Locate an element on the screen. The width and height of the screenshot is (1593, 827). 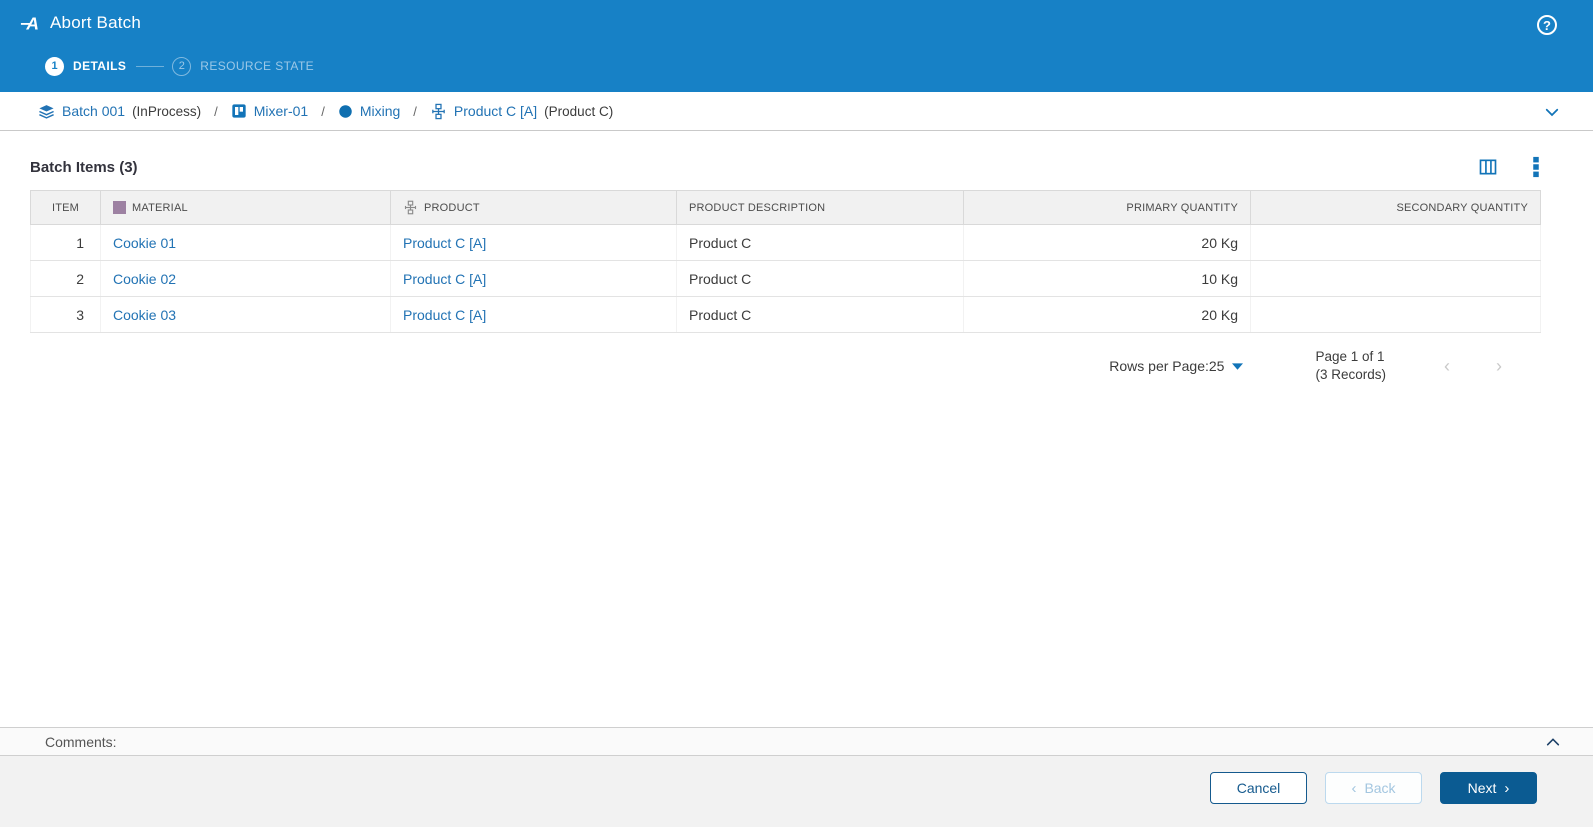
equipment-card-icon is located at coordinates (239, 111).